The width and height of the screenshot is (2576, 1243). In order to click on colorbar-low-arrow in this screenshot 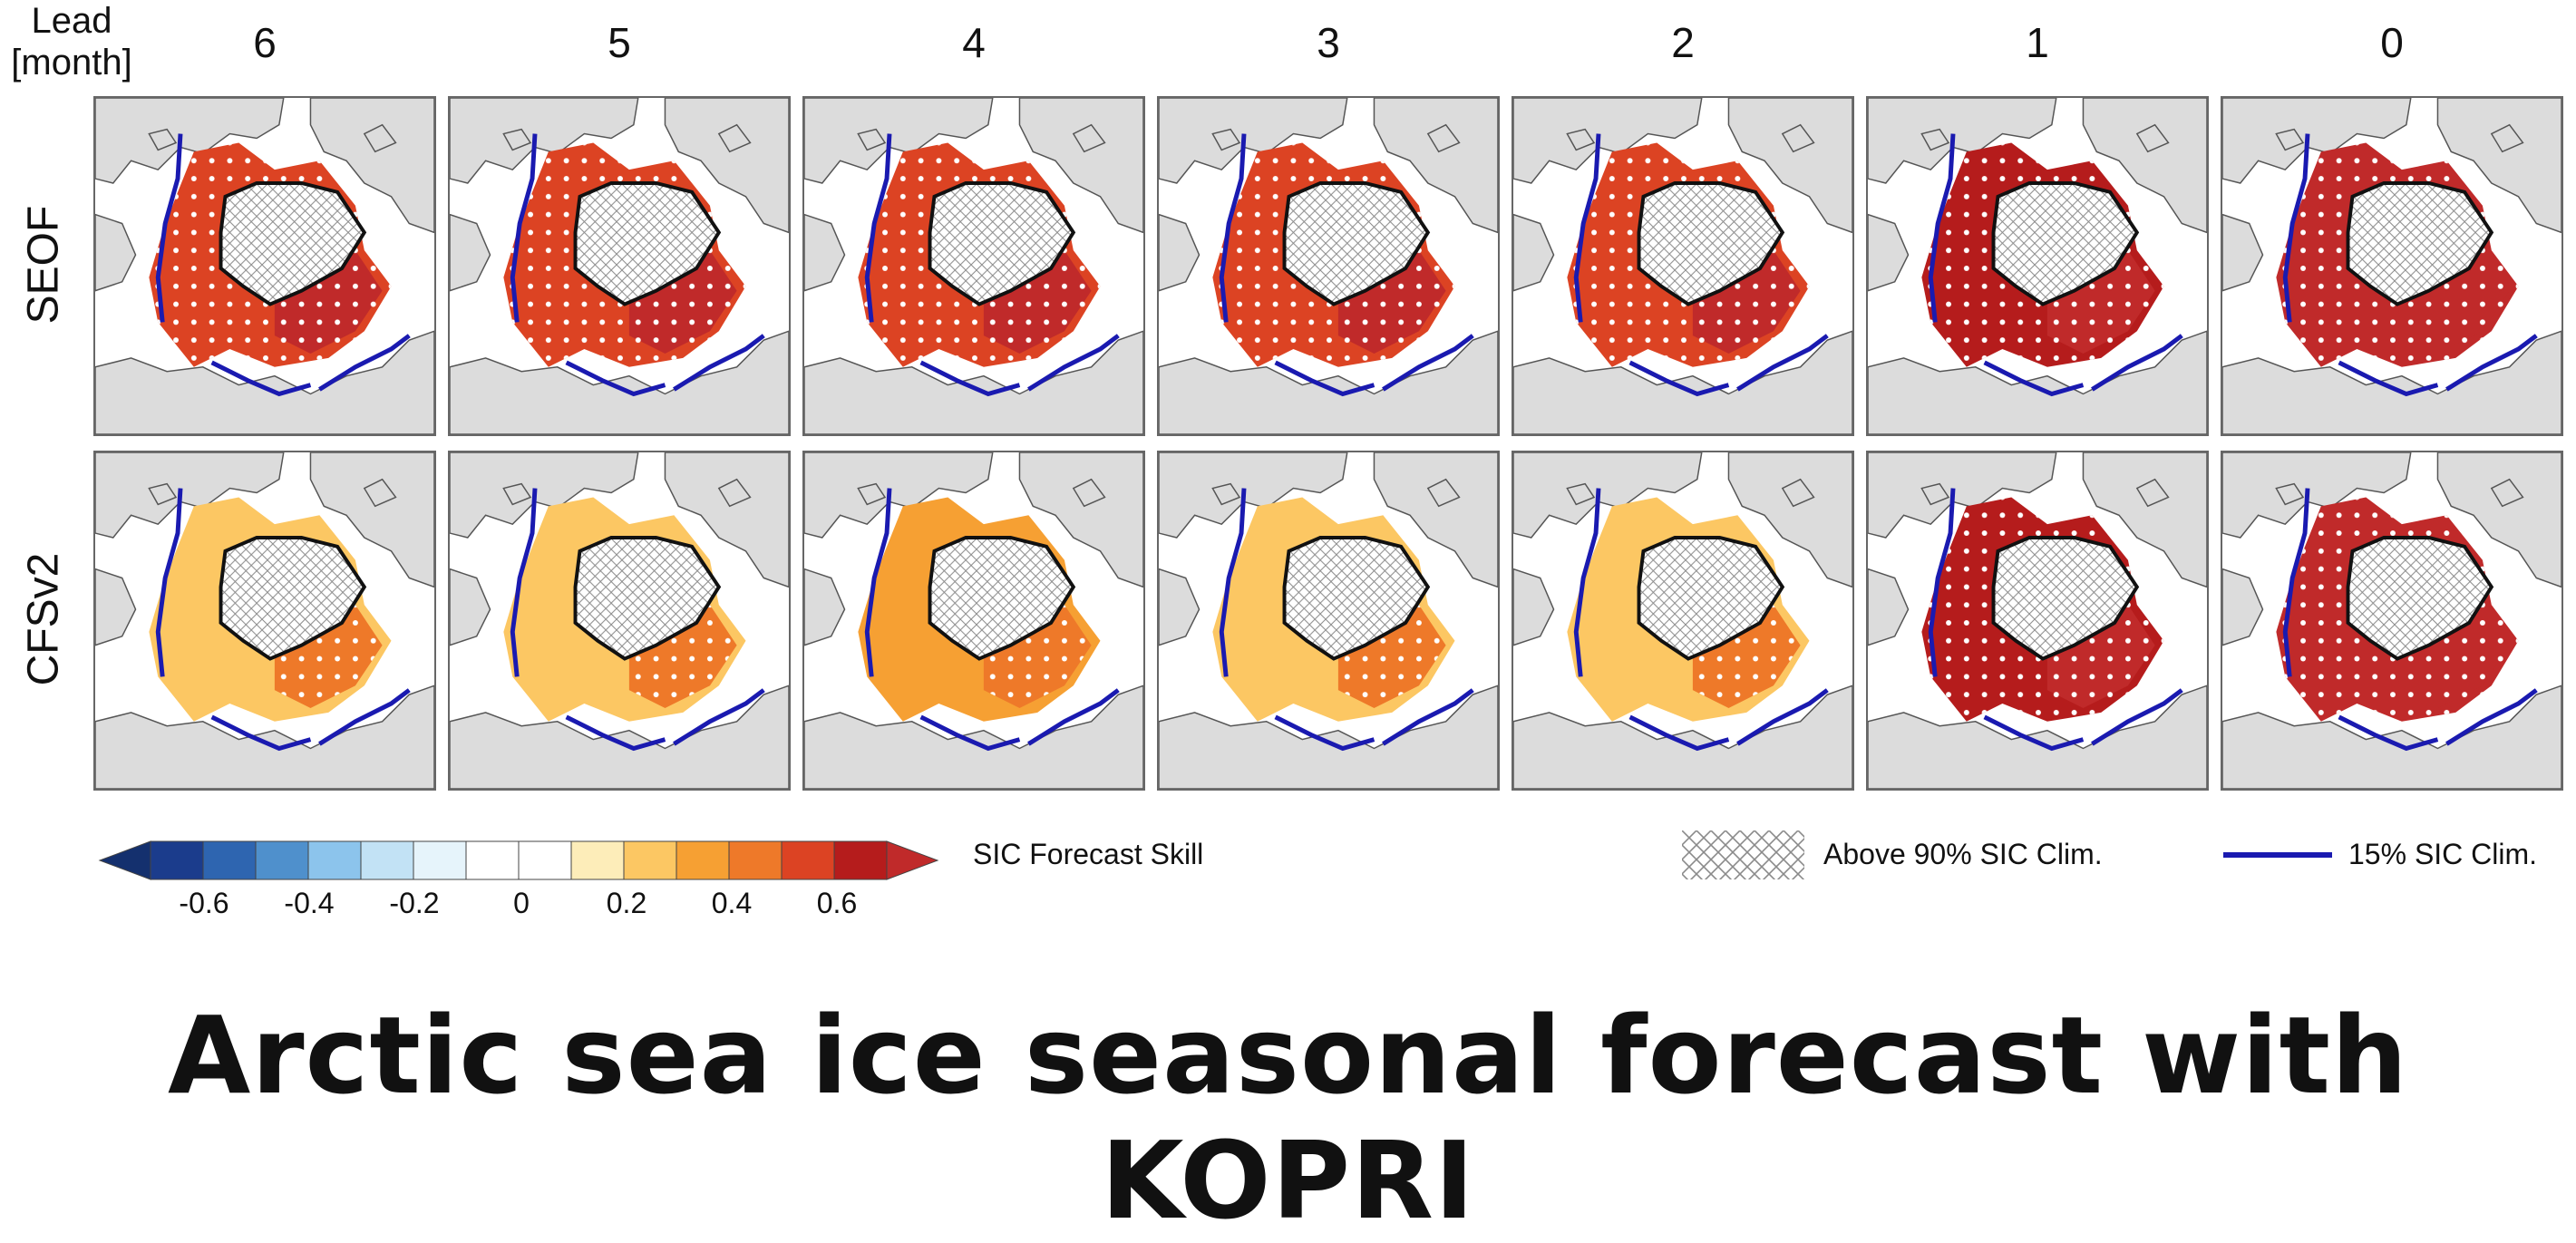, I will do `click(124, 860)`.